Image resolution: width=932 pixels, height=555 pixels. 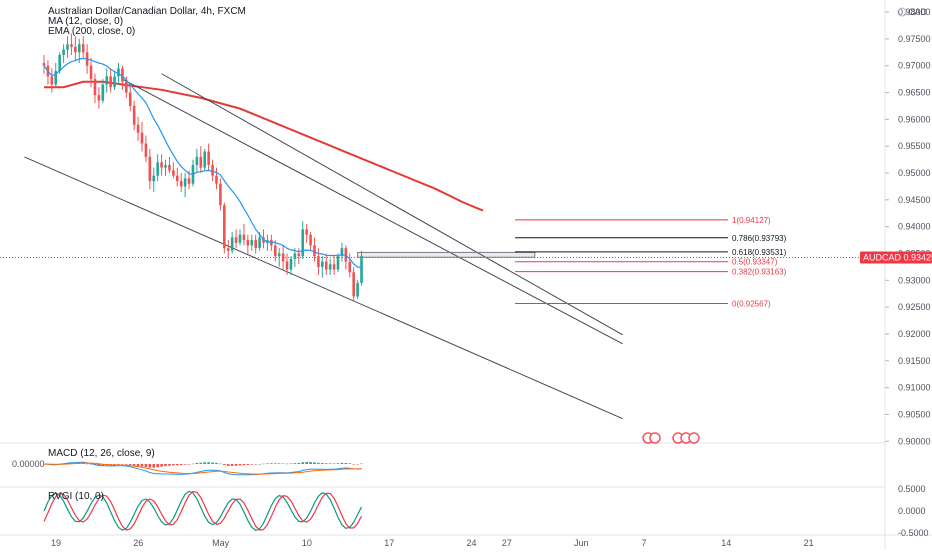 I want to click on price-tick-label: 0.92000, so click(x=914, y=334).